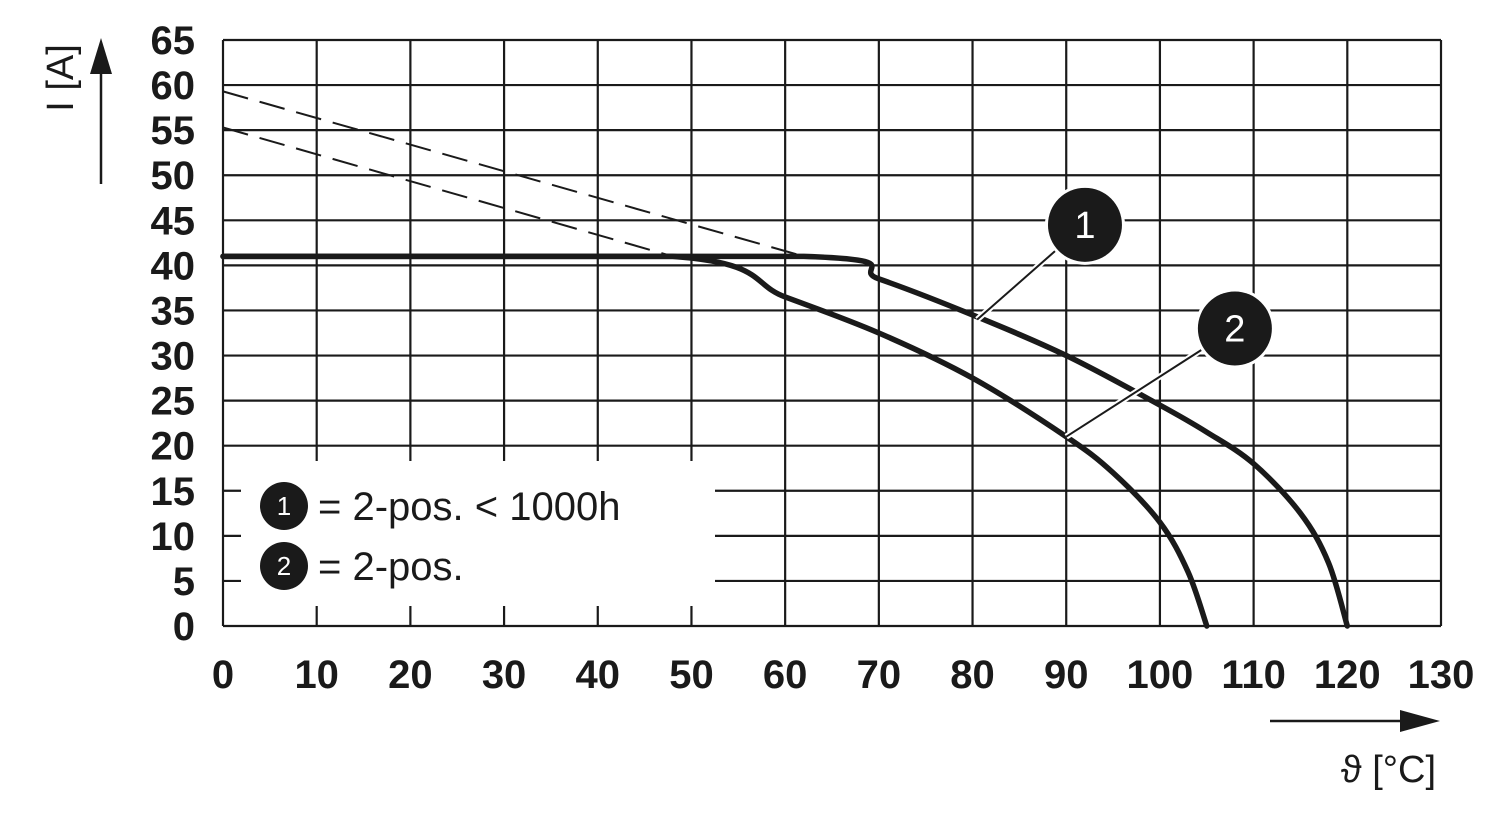 The image size is (1500, 820). What do you see at coordinates (1388, 770) in the screenshot?
I see `x-axis-title: ϑ [°C]` at bounding box center [1388, 770].